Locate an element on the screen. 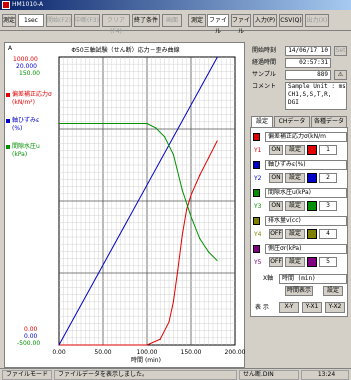 The height and width of the screenshot is (380, 351). tab-misc-data: 各種データ is located at coordinates (329, 121).